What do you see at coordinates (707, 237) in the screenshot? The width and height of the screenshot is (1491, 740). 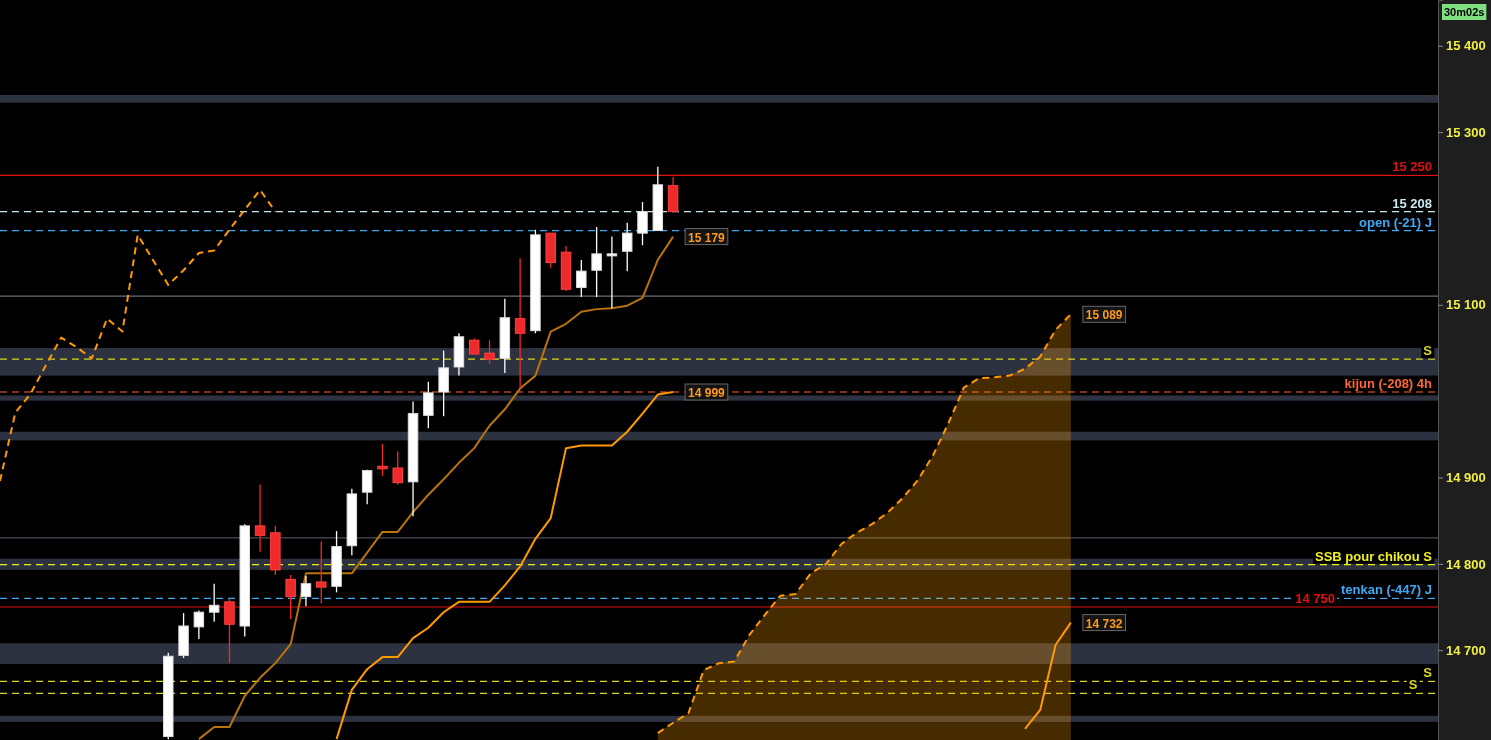 I see `data-label: 15 179` at bounding box center [707, 237].